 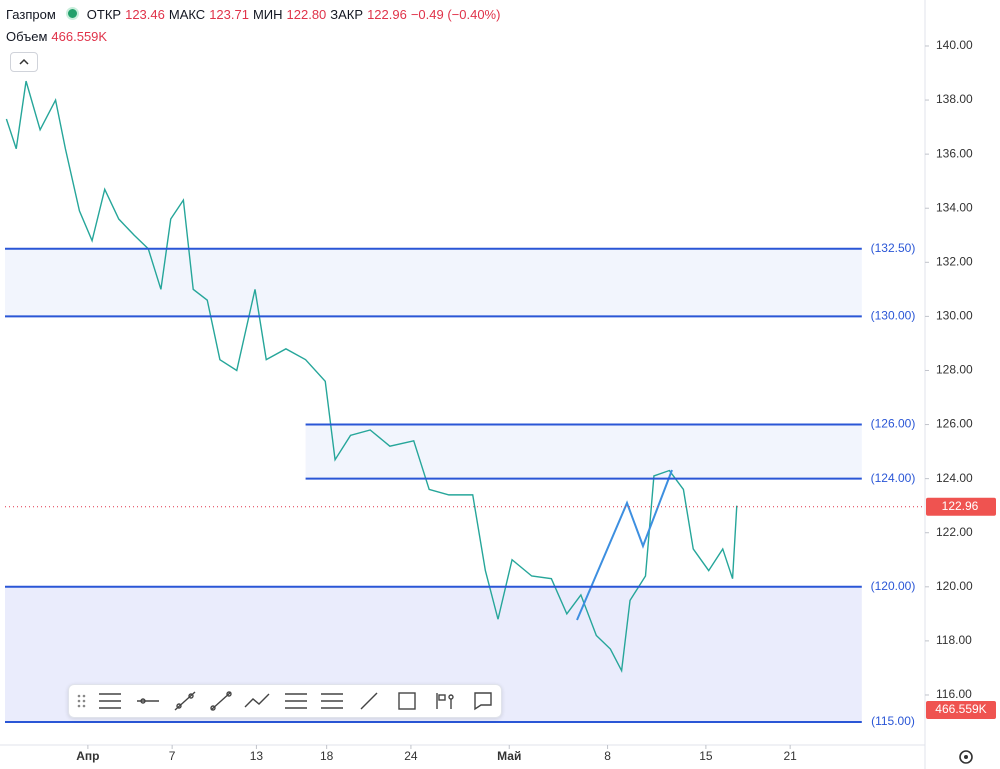 I want to click on x-tick-label: 13, so click(x=257, y=756).